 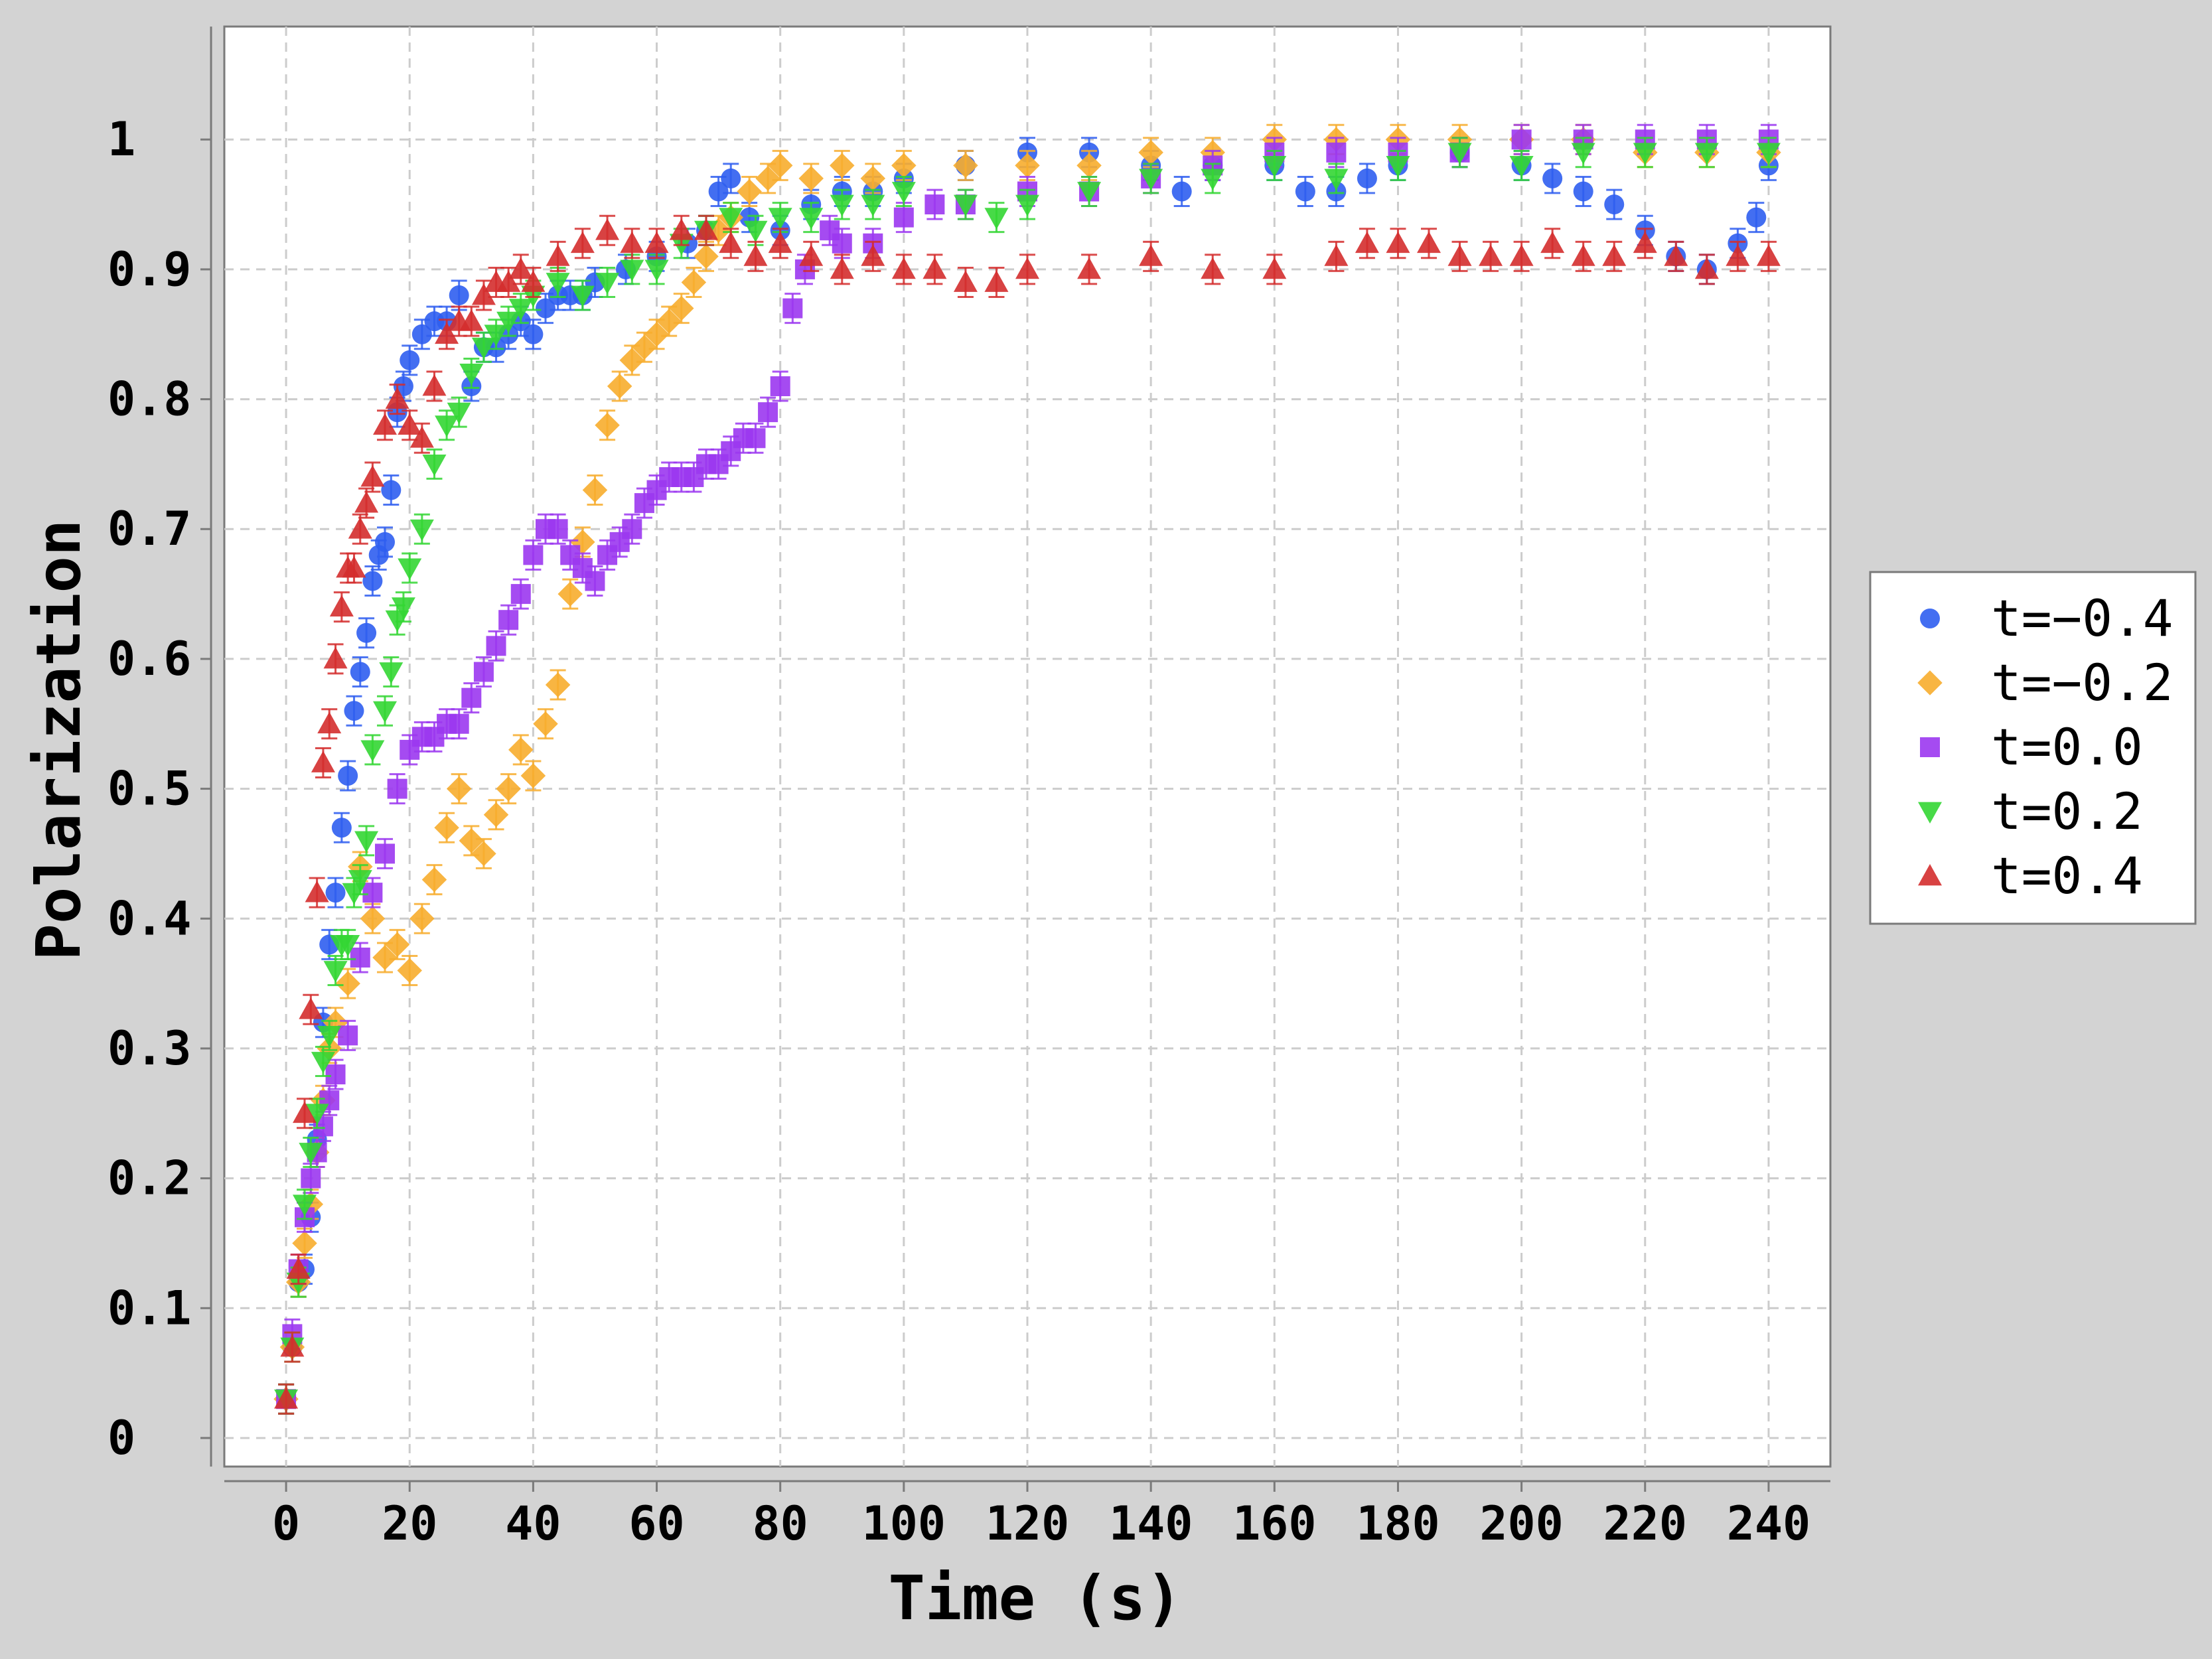 What do you see at coordinates (149, 1048) in the screenshot?
I see `y-tick-label: 0.3` at bounding box center [149, 1048].